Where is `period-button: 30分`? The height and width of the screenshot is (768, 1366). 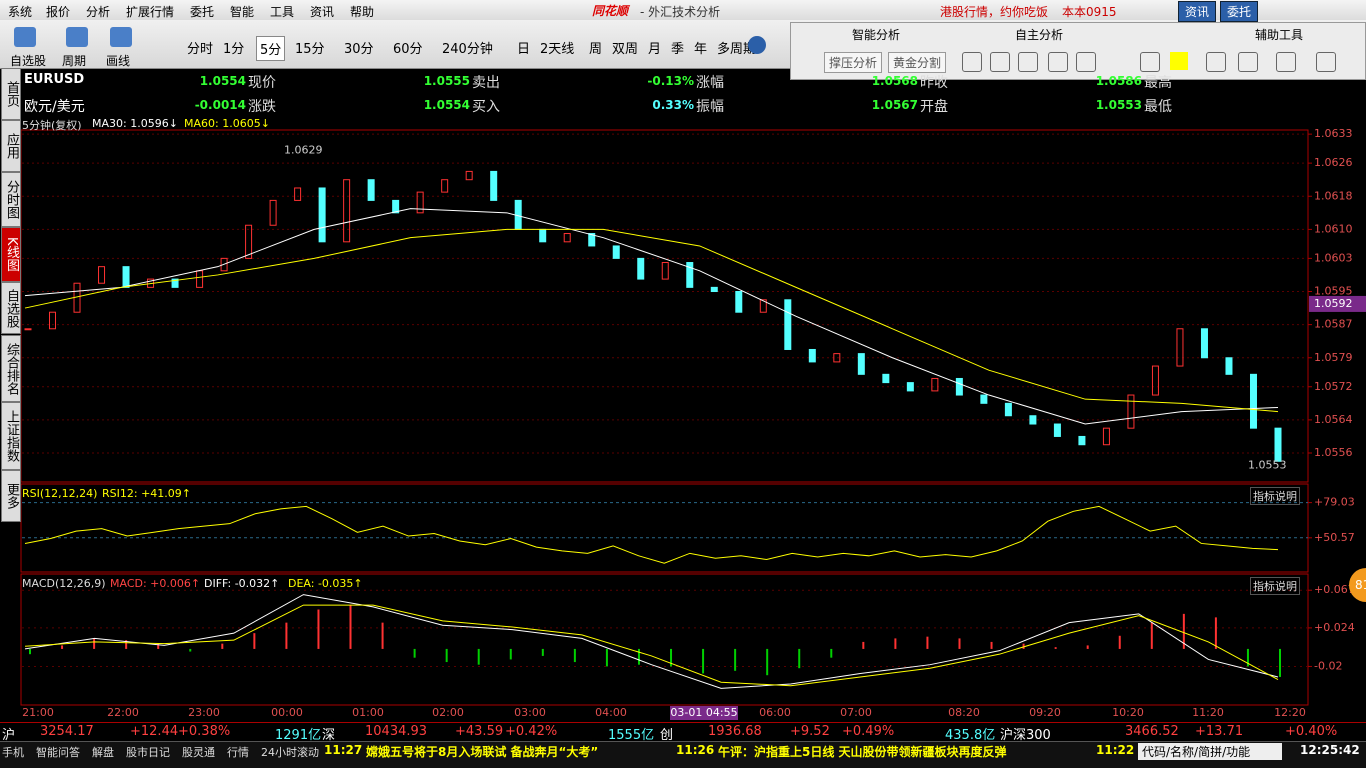 period-button: 30分 is located at coordinates (359, 49).